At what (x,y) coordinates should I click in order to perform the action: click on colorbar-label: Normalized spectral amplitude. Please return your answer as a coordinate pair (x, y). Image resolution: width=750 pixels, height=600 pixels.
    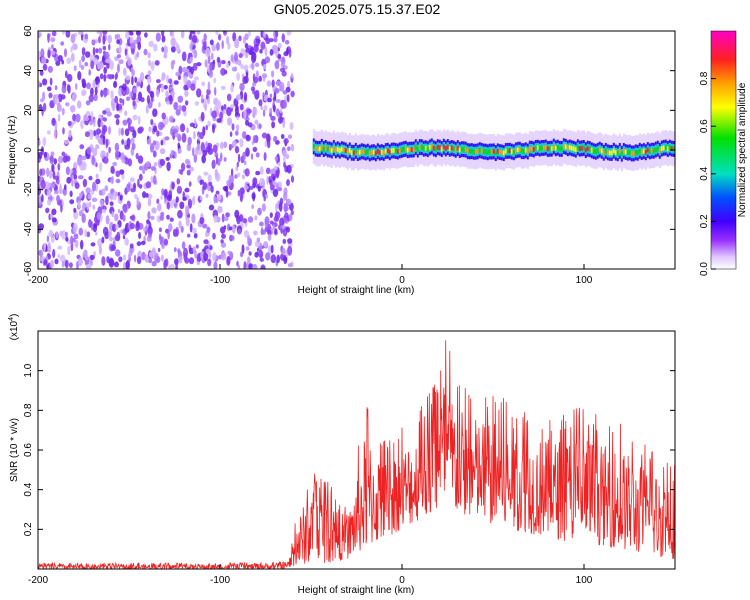
    Looking at the image, I should click on (742, 149).